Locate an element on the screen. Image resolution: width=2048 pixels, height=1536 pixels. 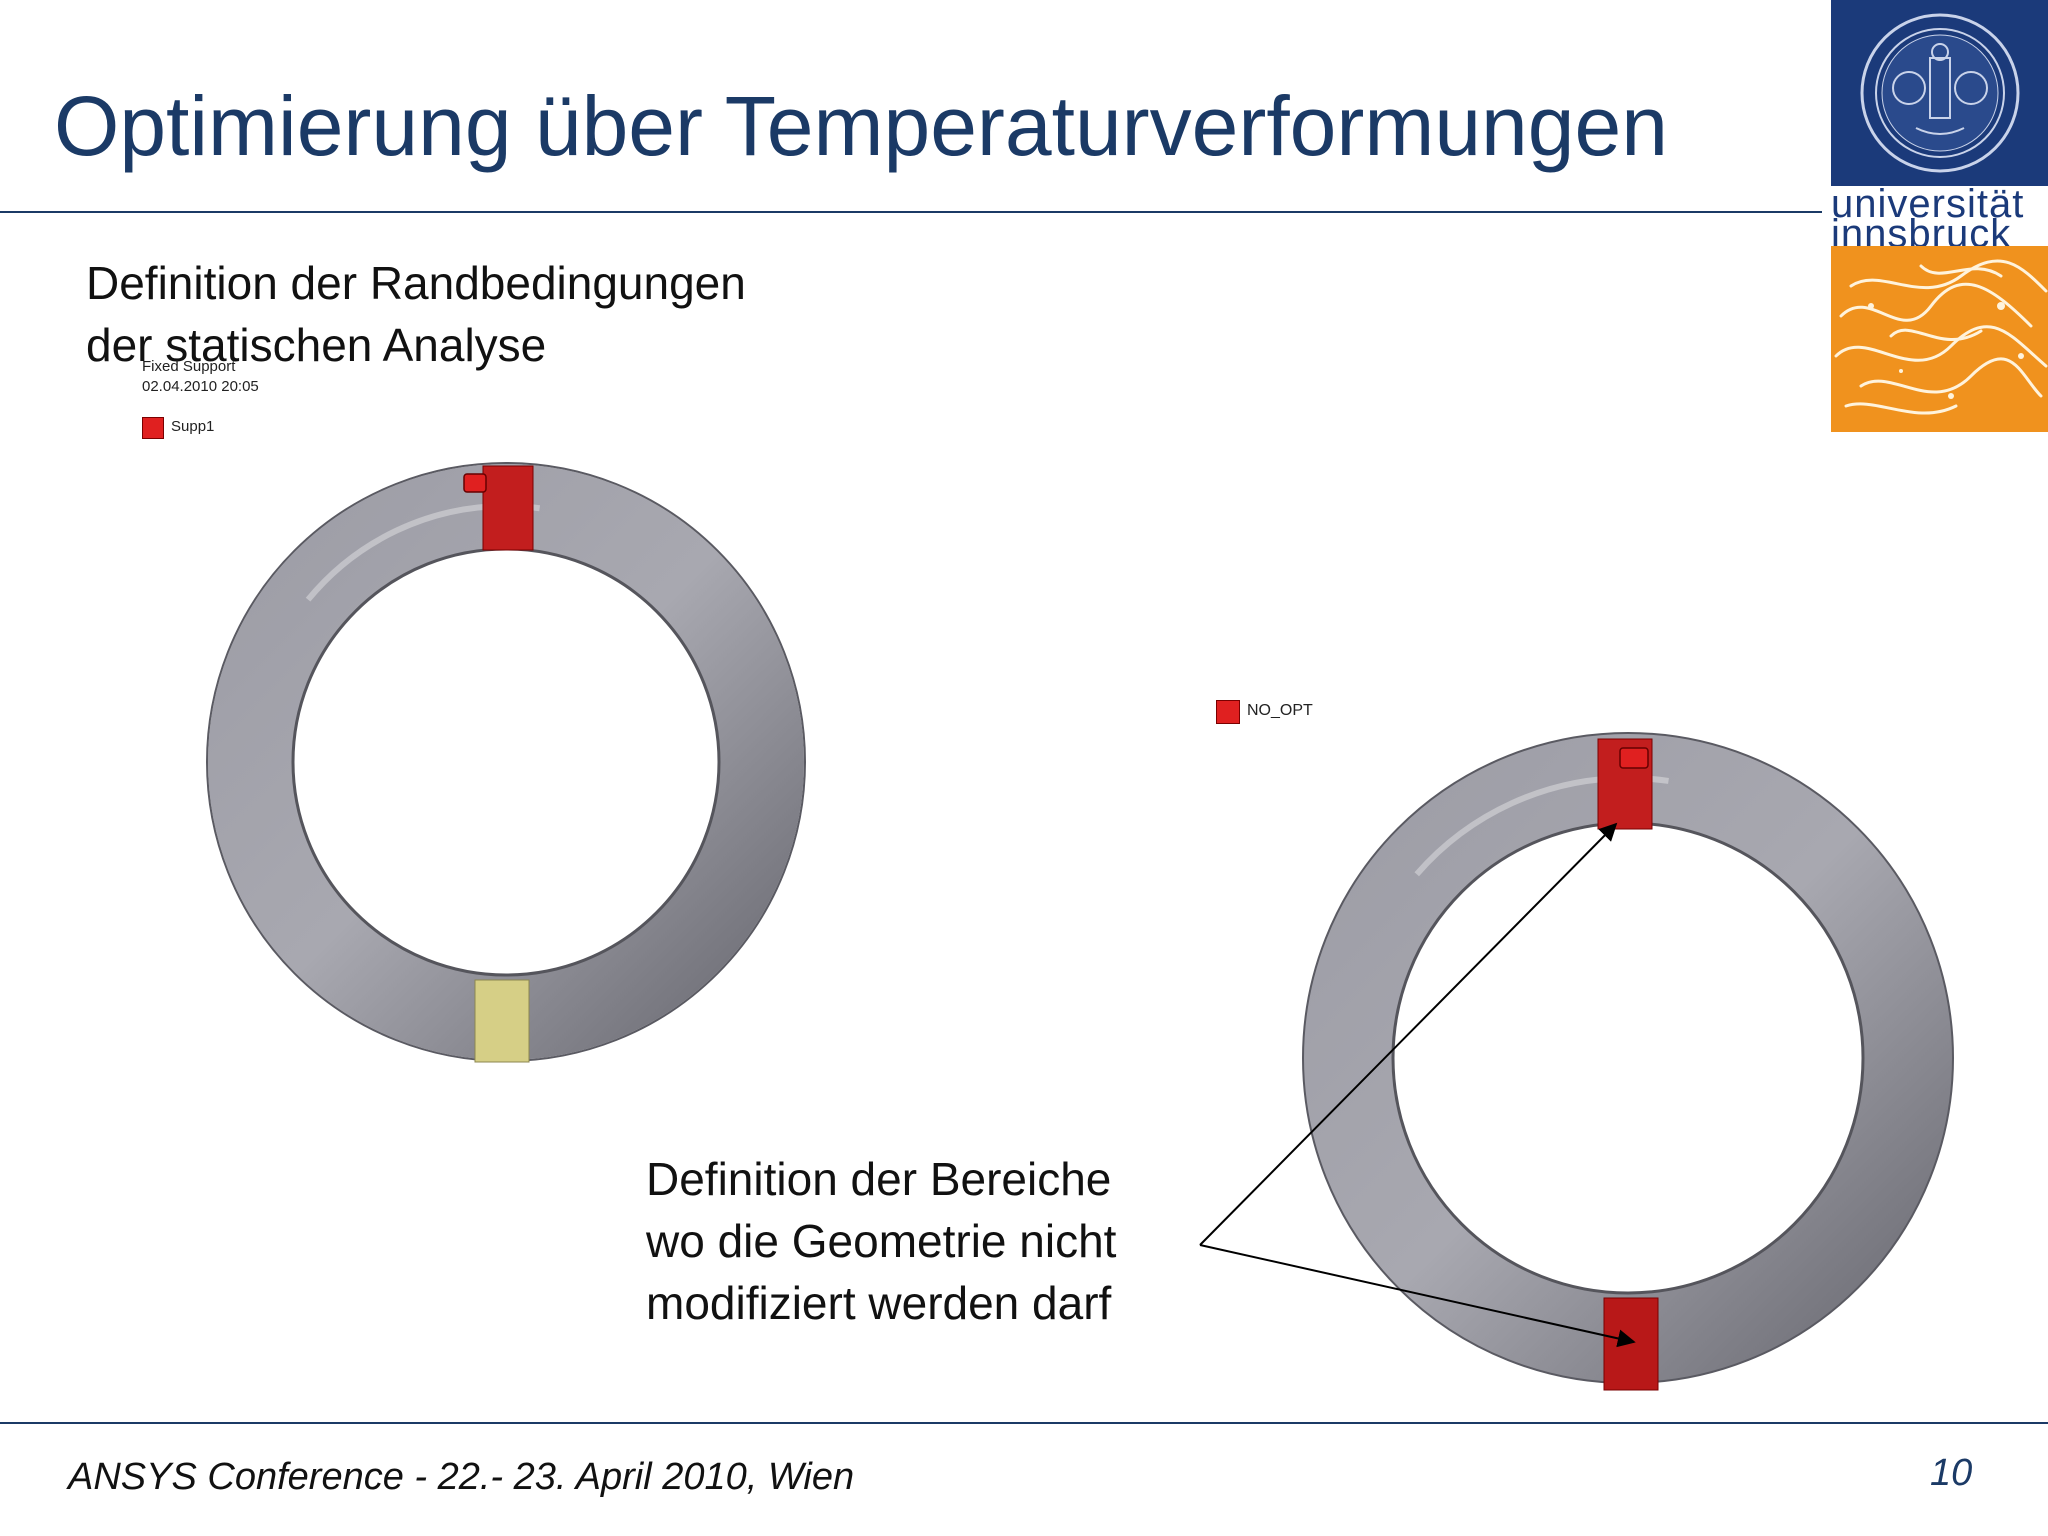
university-seal-icon is located at coordinates (1940, 93).